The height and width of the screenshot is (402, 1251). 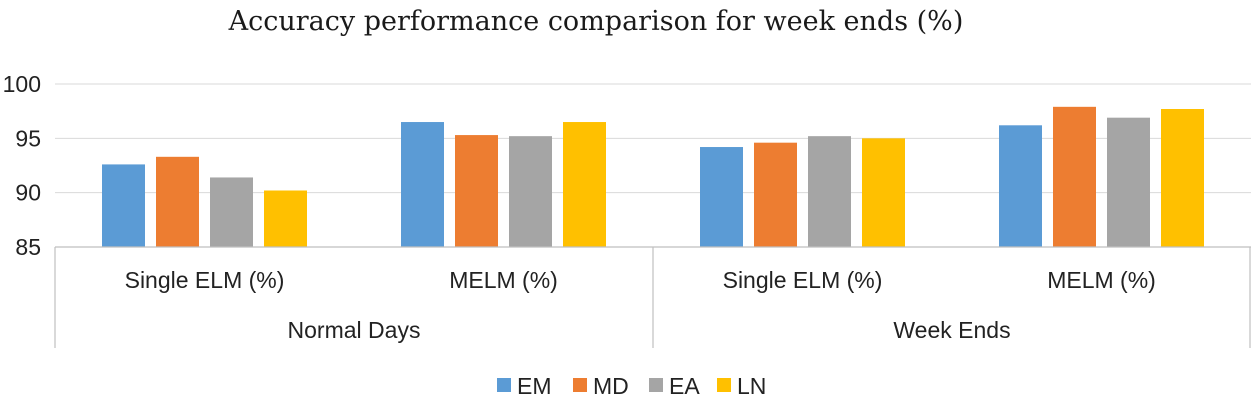 I want to click on x-group-label: Week Ends, so click(x=951, y=330).